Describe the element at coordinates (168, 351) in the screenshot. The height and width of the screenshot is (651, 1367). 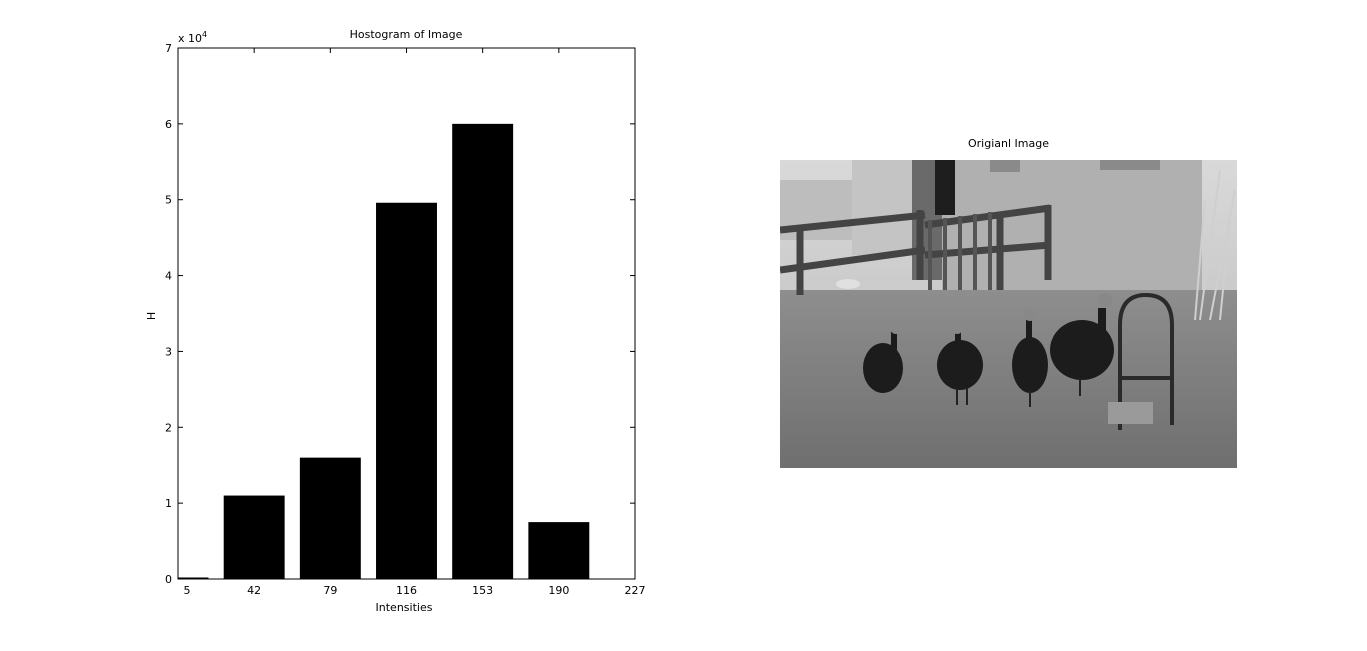
I see `y-tick-label-3: 3` at that location.